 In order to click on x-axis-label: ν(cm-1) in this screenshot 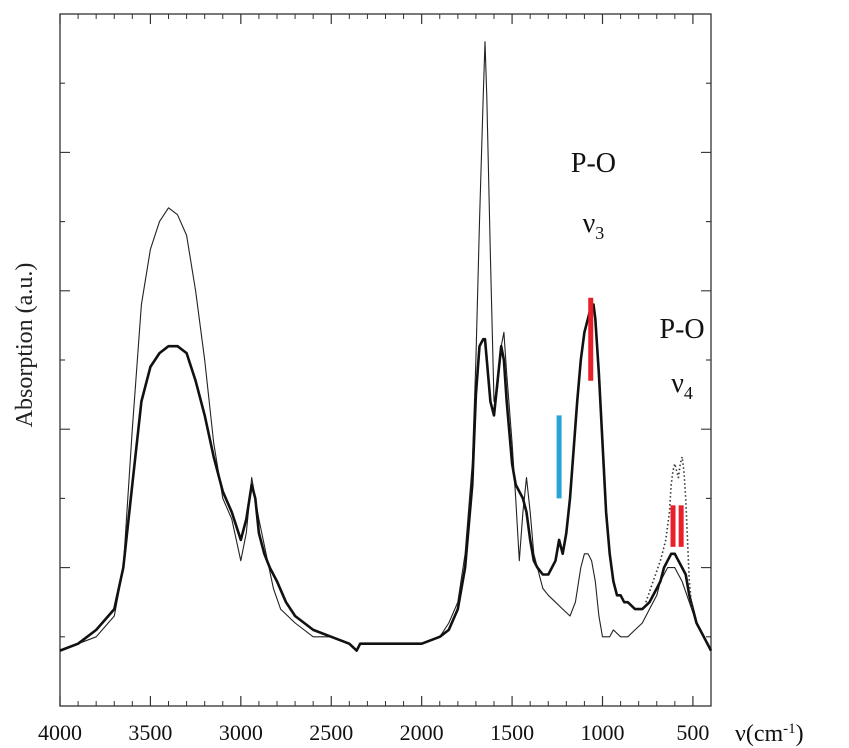, I will do `click(769, 734)`.